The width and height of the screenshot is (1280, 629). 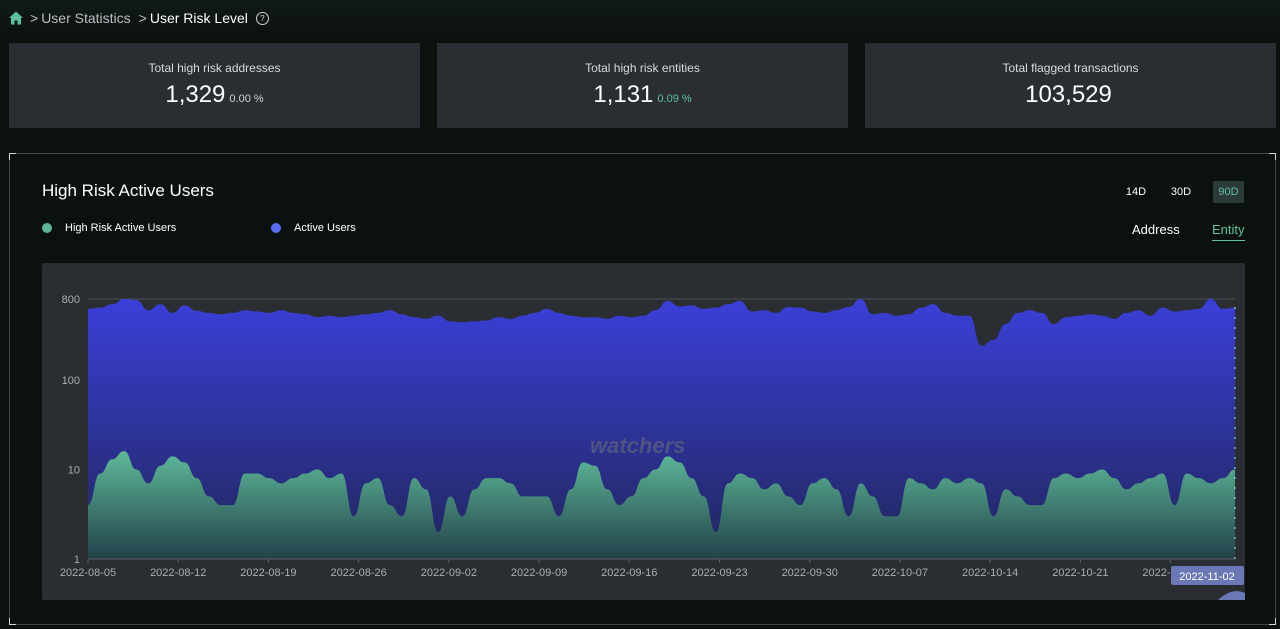 What do you see at coordinates (86, 18) in the screenshot?
I see `breadcrumb-user-statistics: User Statistics` at bounding box center [86, 18].